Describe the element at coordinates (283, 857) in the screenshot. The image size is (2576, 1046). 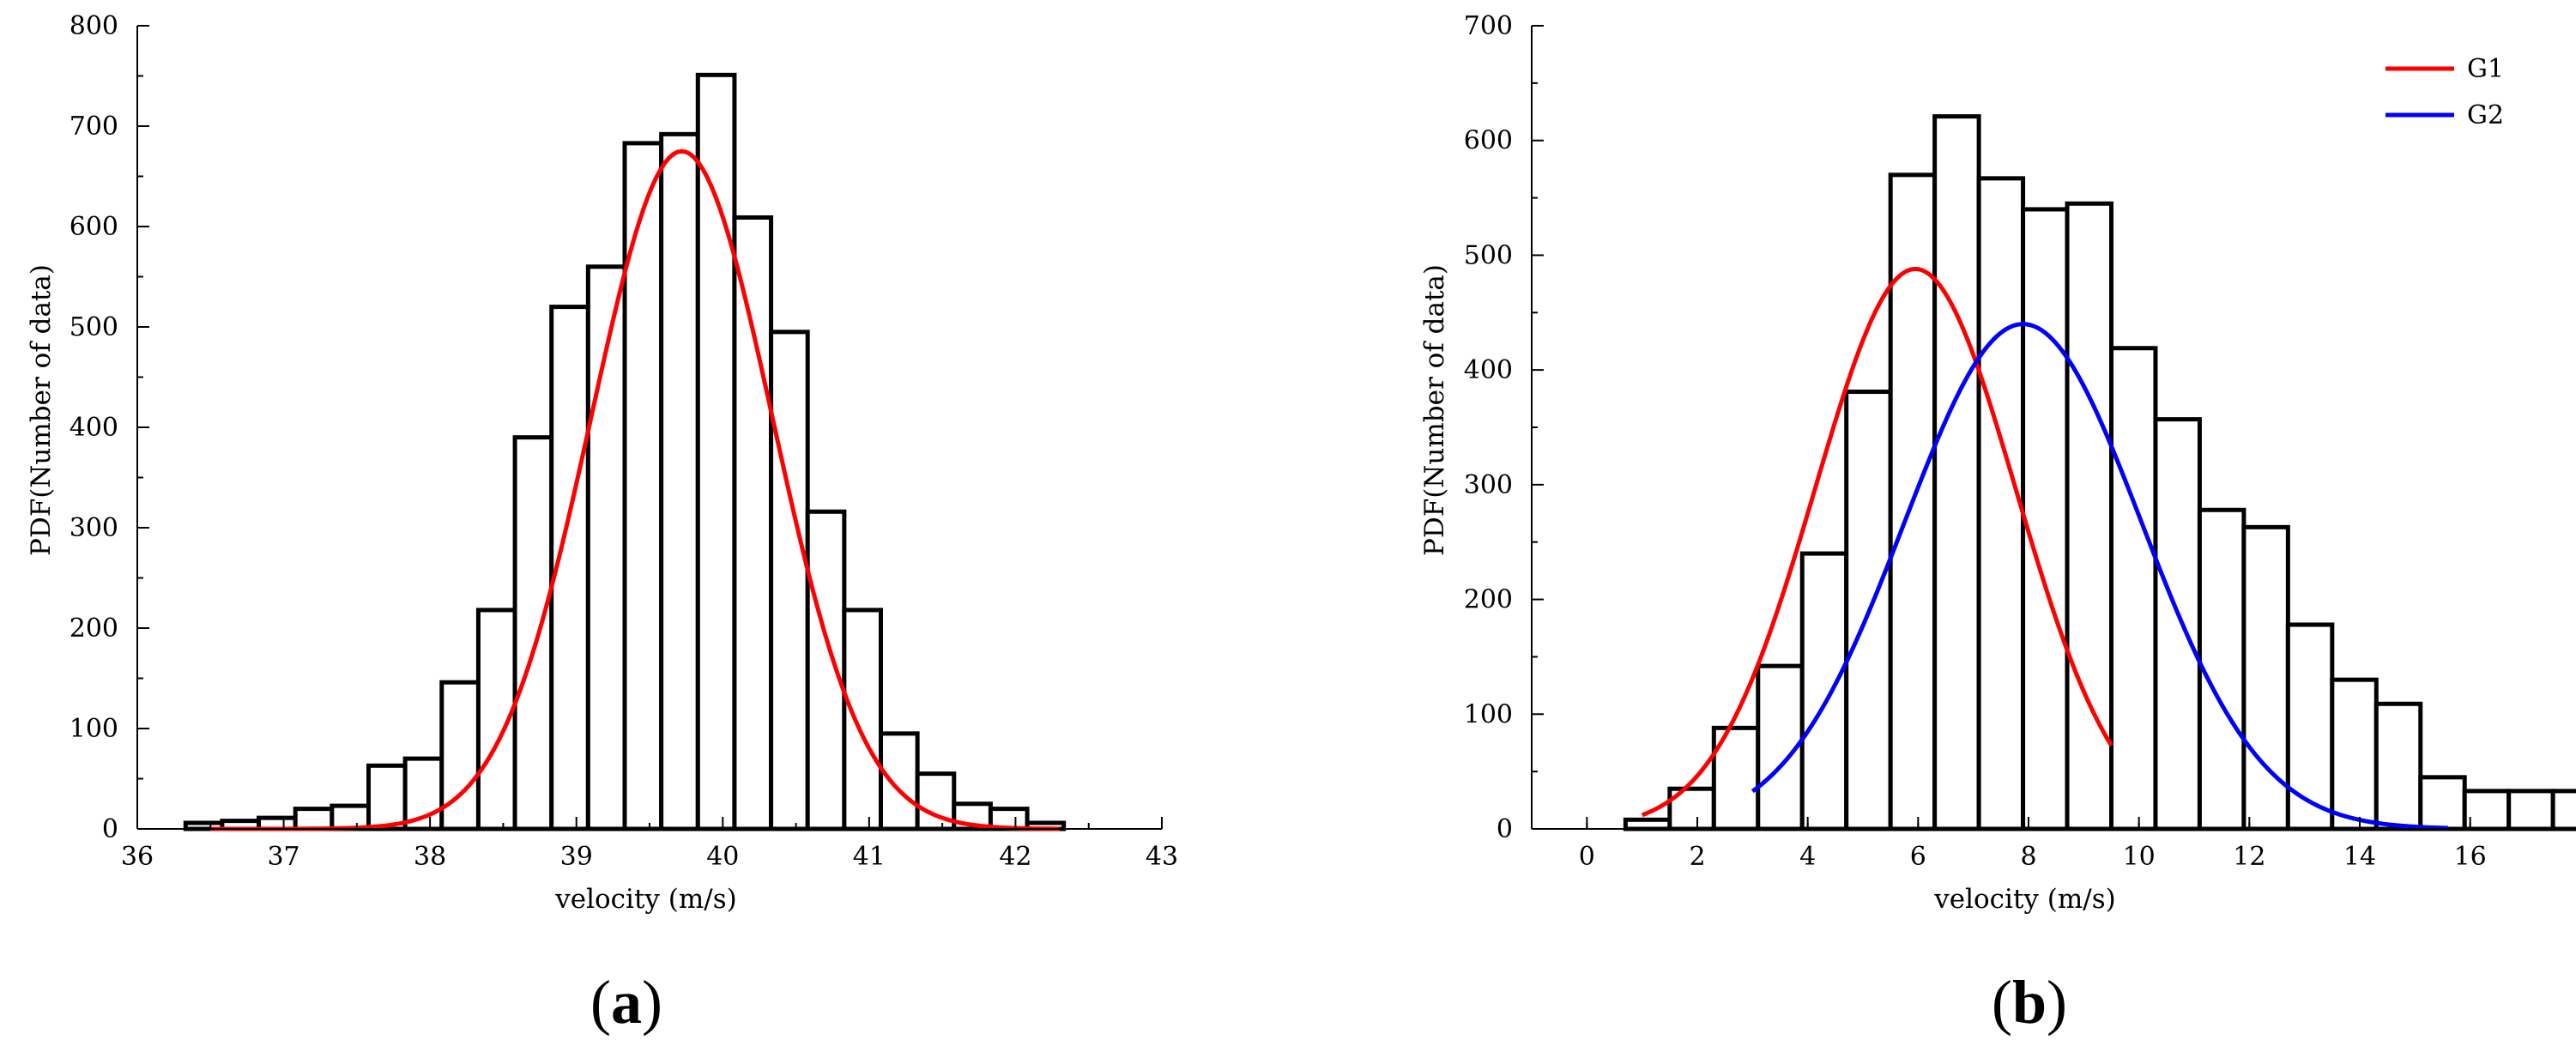
I see `panel-a-x-tick-label: 37` at that location.